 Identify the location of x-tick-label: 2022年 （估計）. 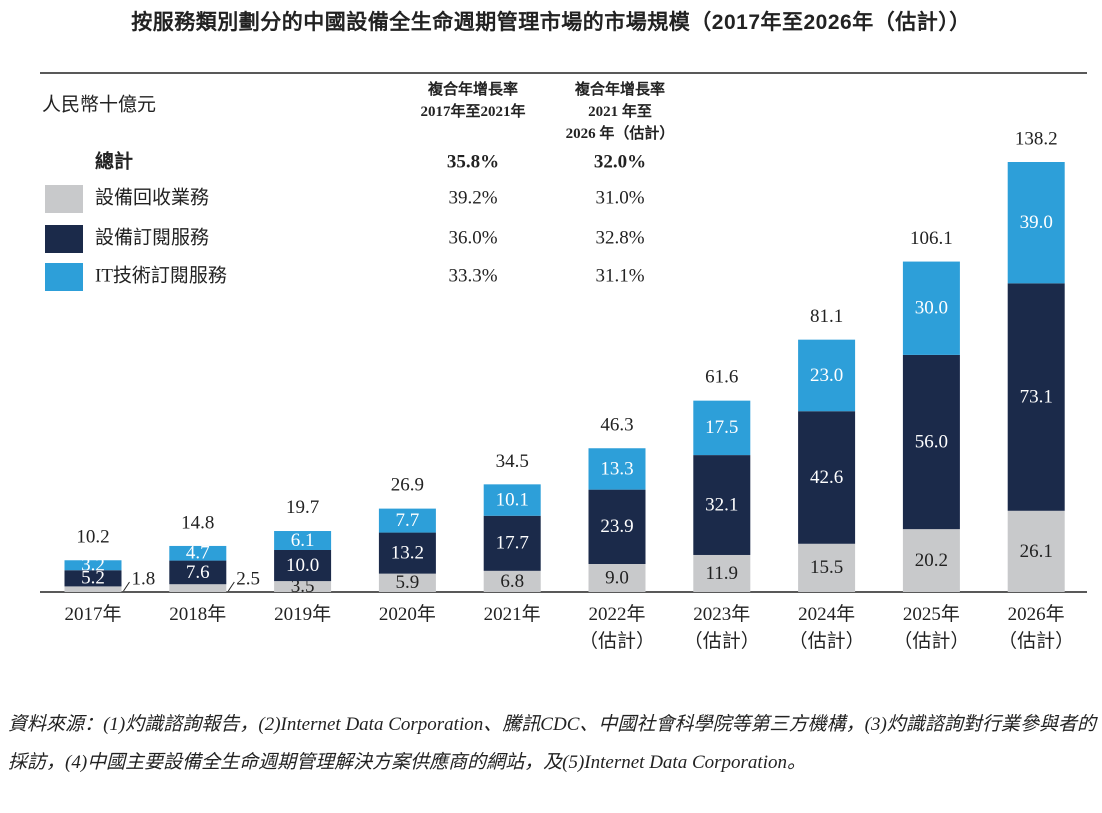
(616, 628).